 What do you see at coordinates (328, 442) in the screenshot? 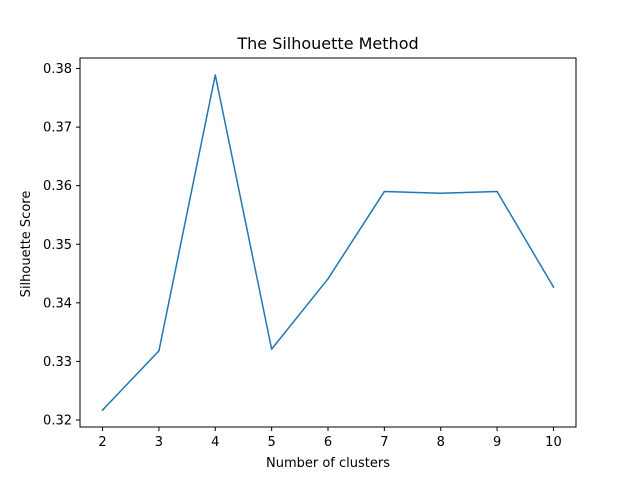
I see `x-tick-label: 6` at bounding box center [328, 442].